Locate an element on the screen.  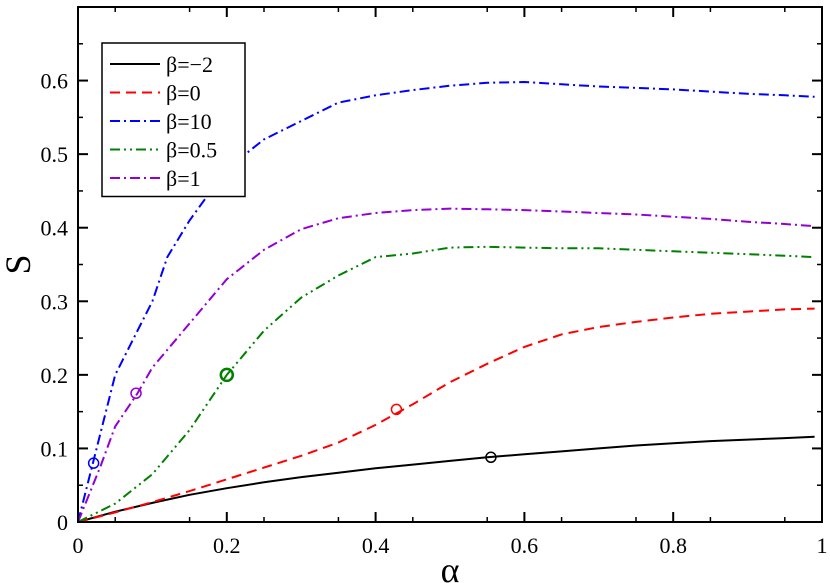
x-axis-label: α is located at coordinates (450, 566).